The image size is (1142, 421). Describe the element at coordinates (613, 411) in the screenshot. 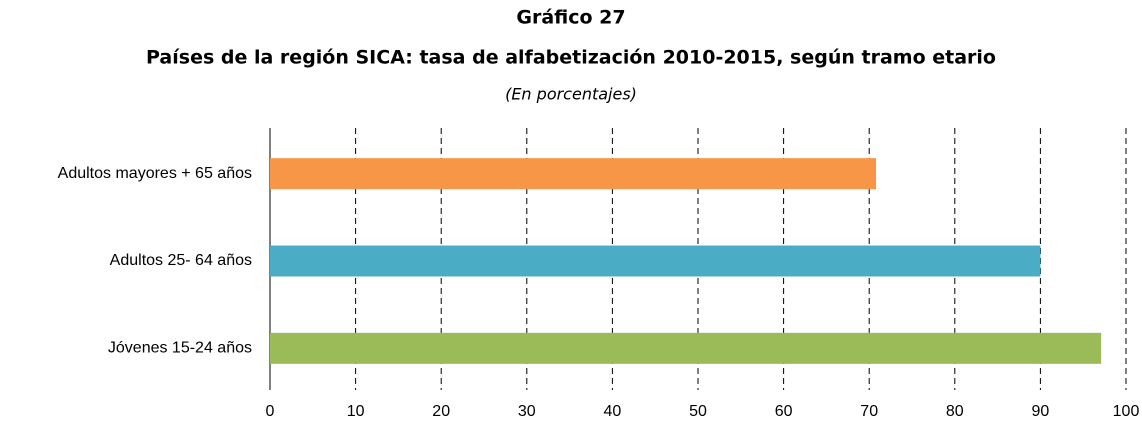

I see `x-tick-label: 40` at that location.